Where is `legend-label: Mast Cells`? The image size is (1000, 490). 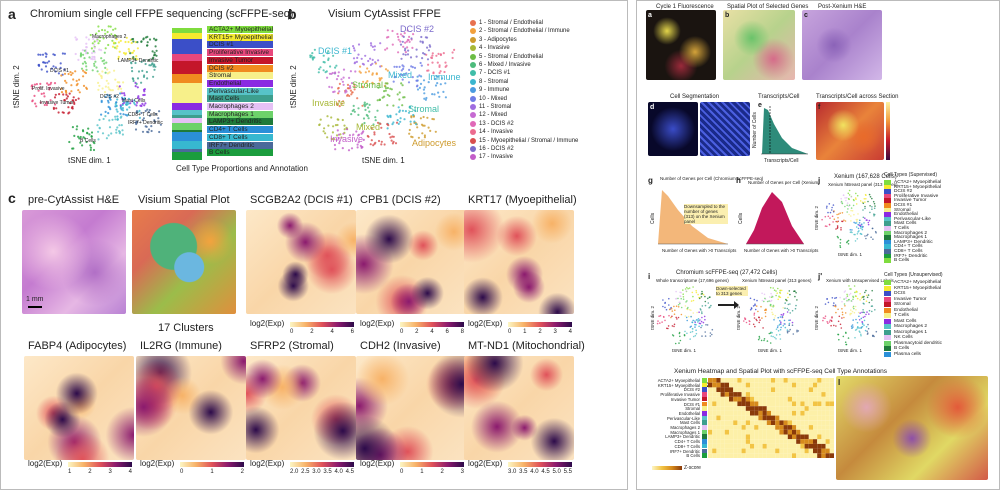 legend-label: Mast Cells is located at coordinates (905, 224).